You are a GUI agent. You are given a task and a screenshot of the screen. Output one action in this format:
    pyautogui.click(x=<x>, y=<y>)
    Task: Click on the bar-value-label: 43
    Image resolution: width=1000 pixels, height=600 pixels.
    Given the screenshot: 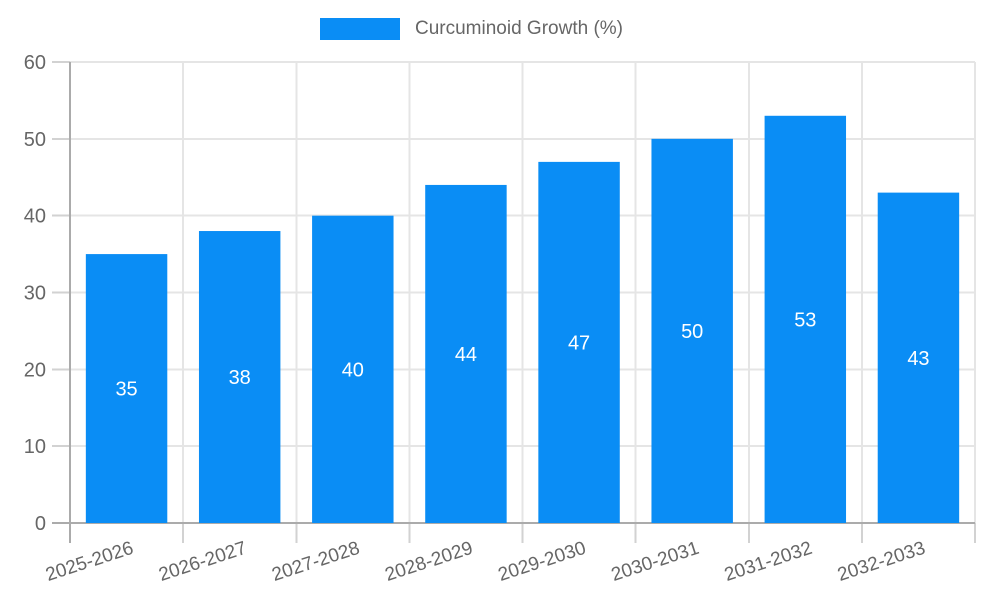 What is the action you would take?
    pyautogui.click(x=918, y=359)
    